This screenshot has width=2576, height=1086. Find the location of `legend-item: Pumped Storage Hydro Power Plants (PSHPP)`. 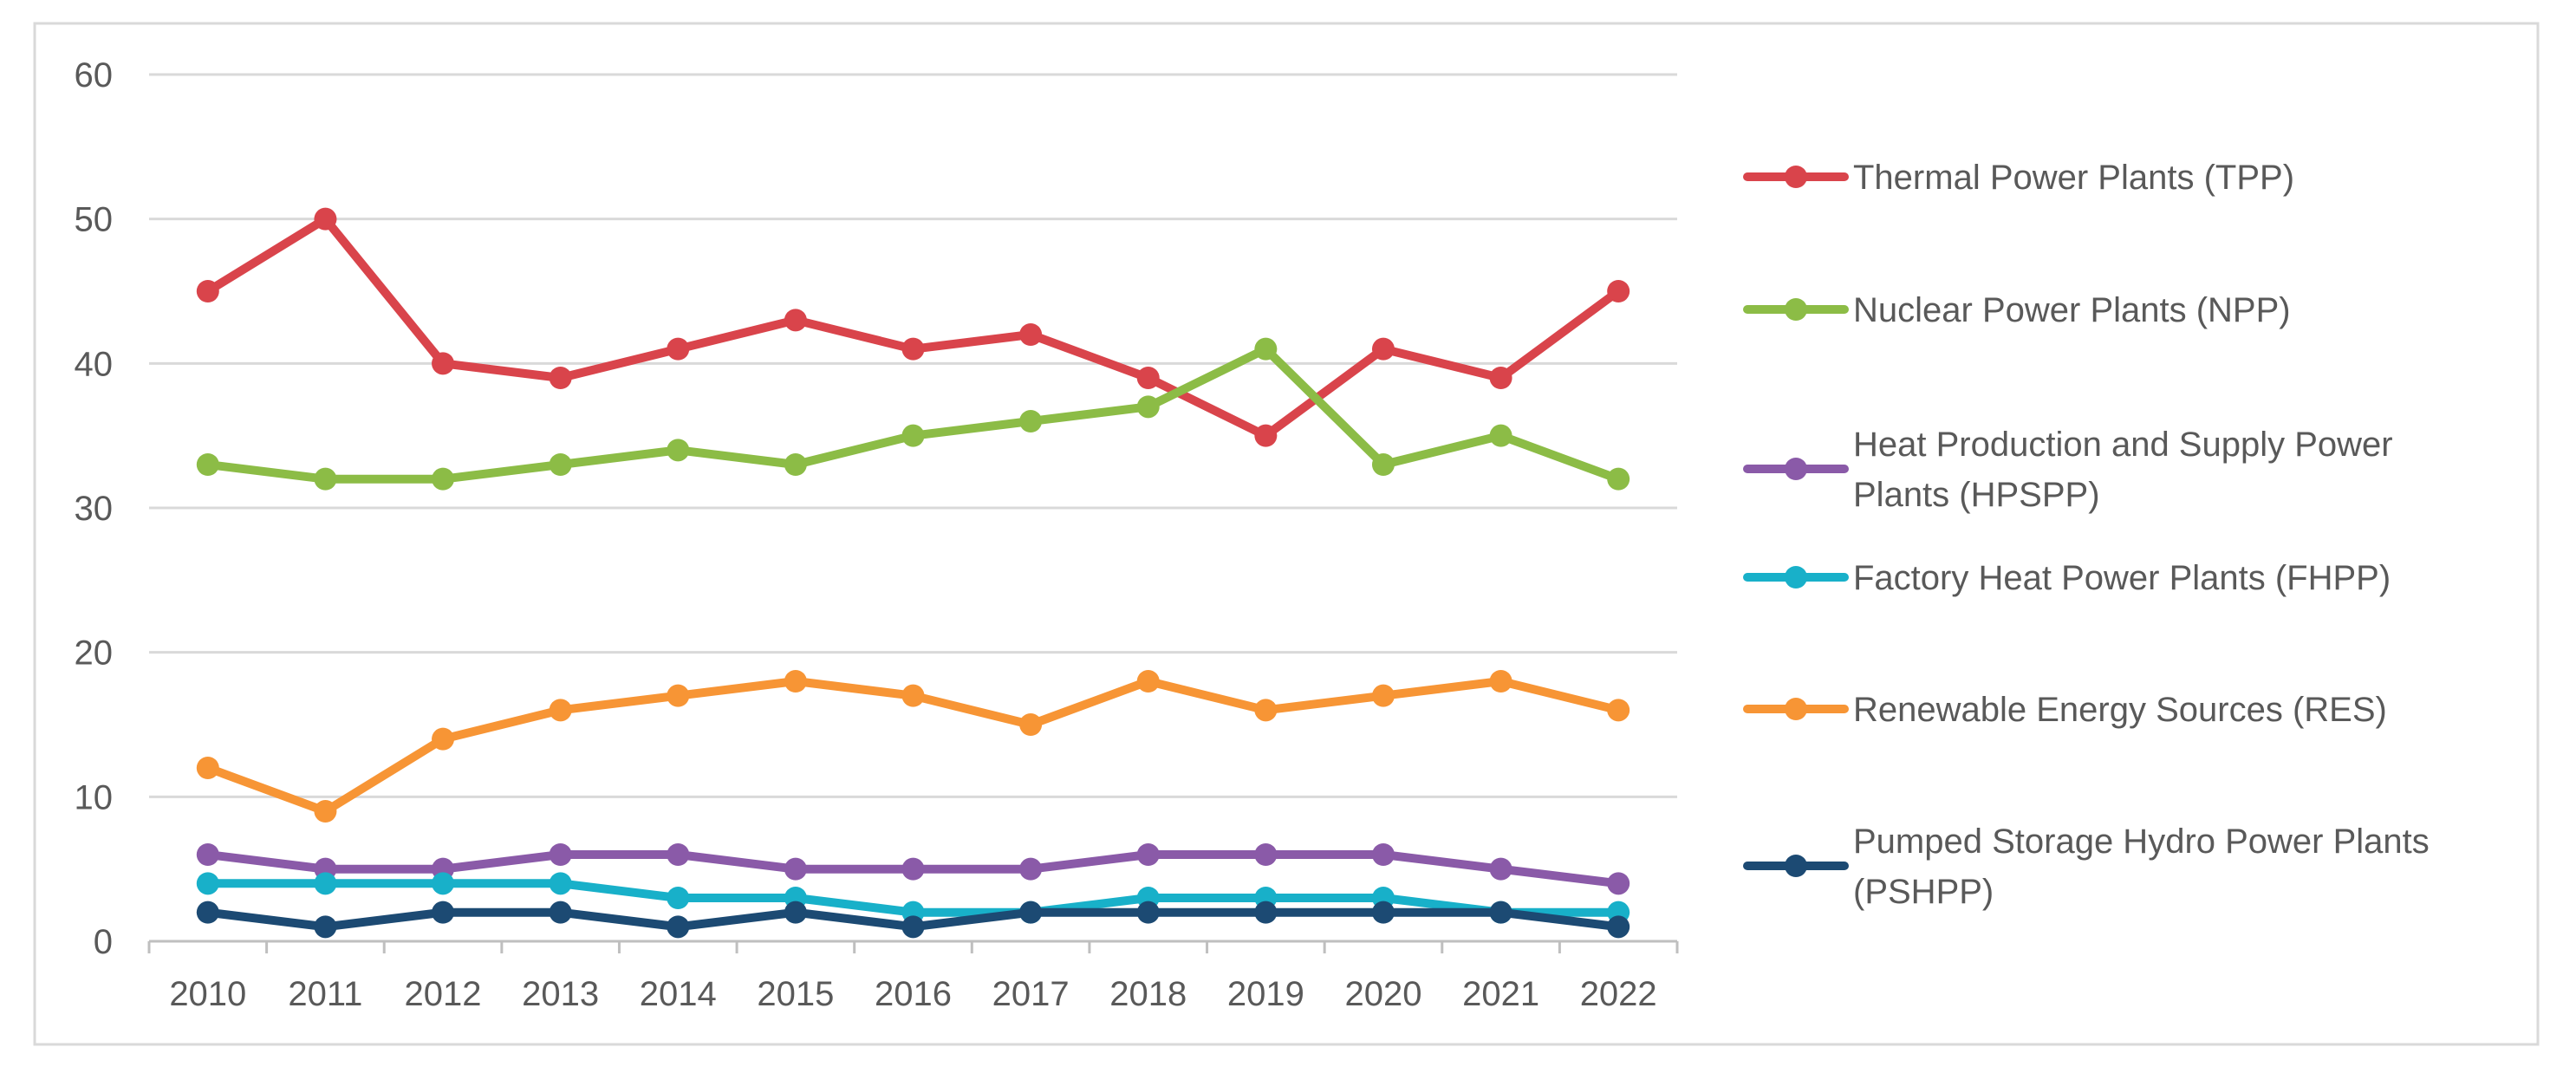

legend-item: Pumped Storage Hydro Power Plants (PSHPP) is located at coordinates (2086, 867).